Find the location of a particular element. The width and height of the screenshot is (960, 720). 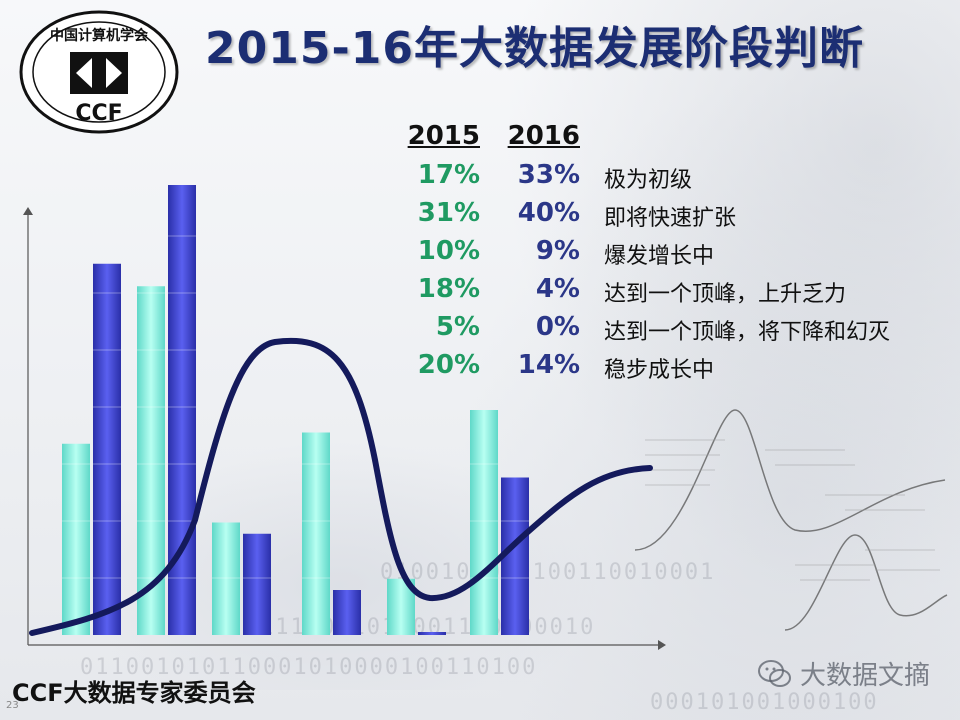

table-row: 31% 40% 即将快速扩张 is located at coordinates (670, 217).